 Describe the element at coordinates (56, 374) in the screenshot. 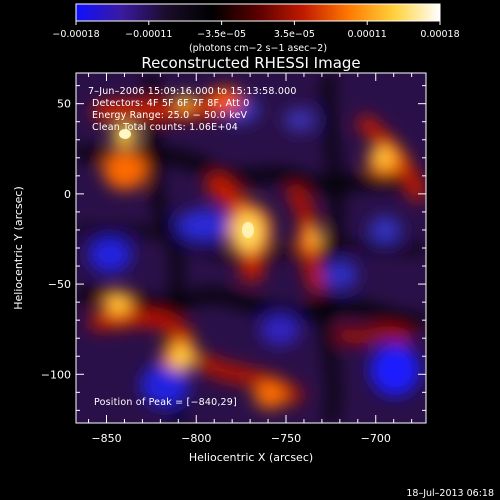

I see `y-tick-label: −100` at that location.